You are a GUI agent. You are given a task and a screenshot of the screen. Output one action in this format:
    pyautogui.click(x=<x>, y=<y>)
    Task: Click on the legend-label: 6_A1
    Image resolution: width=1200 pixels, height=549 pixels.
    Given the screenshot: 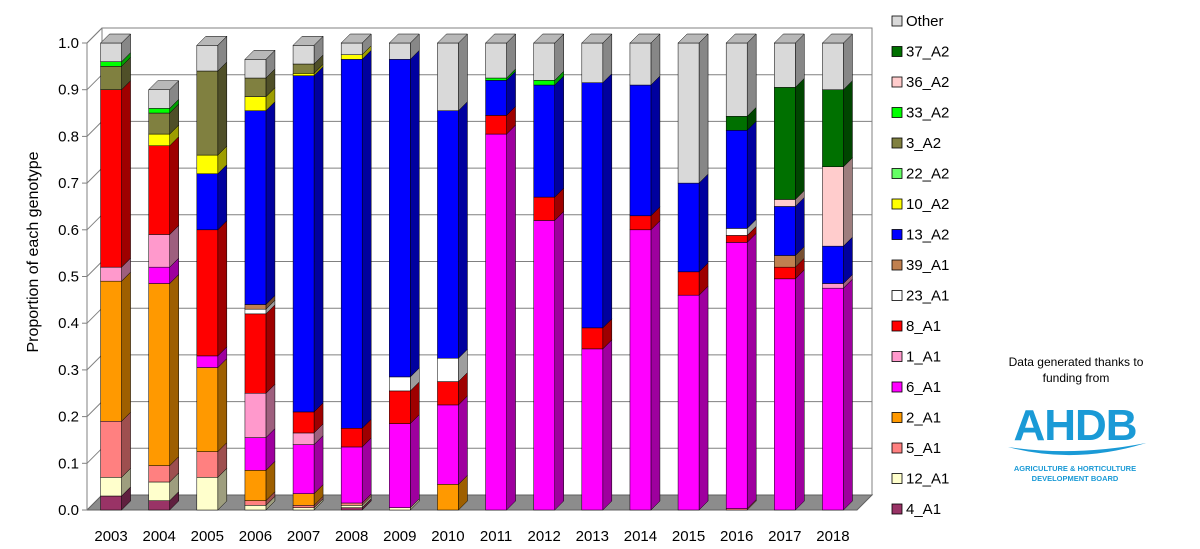 What is the action you would take?
    pyautogui.click(x=923, y=387)
    